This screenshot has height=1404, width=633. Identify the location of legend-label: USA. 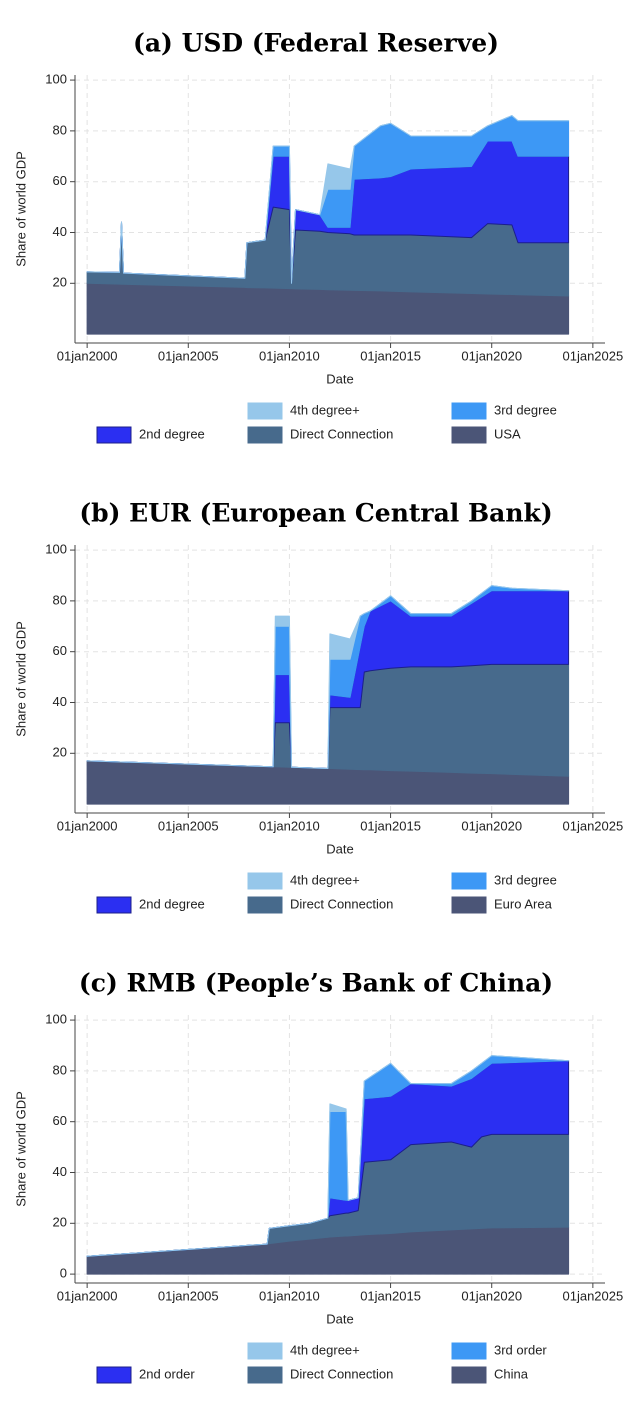
(507, 433).